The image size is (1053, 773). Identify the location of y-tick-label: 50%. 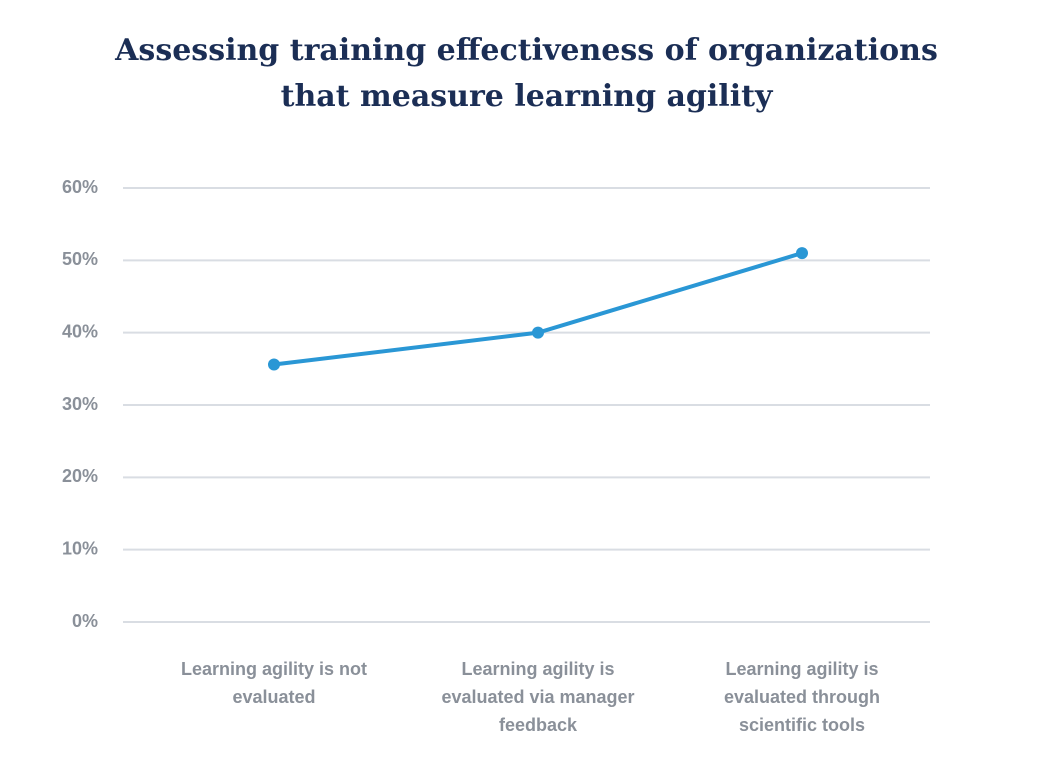
(80, 259).